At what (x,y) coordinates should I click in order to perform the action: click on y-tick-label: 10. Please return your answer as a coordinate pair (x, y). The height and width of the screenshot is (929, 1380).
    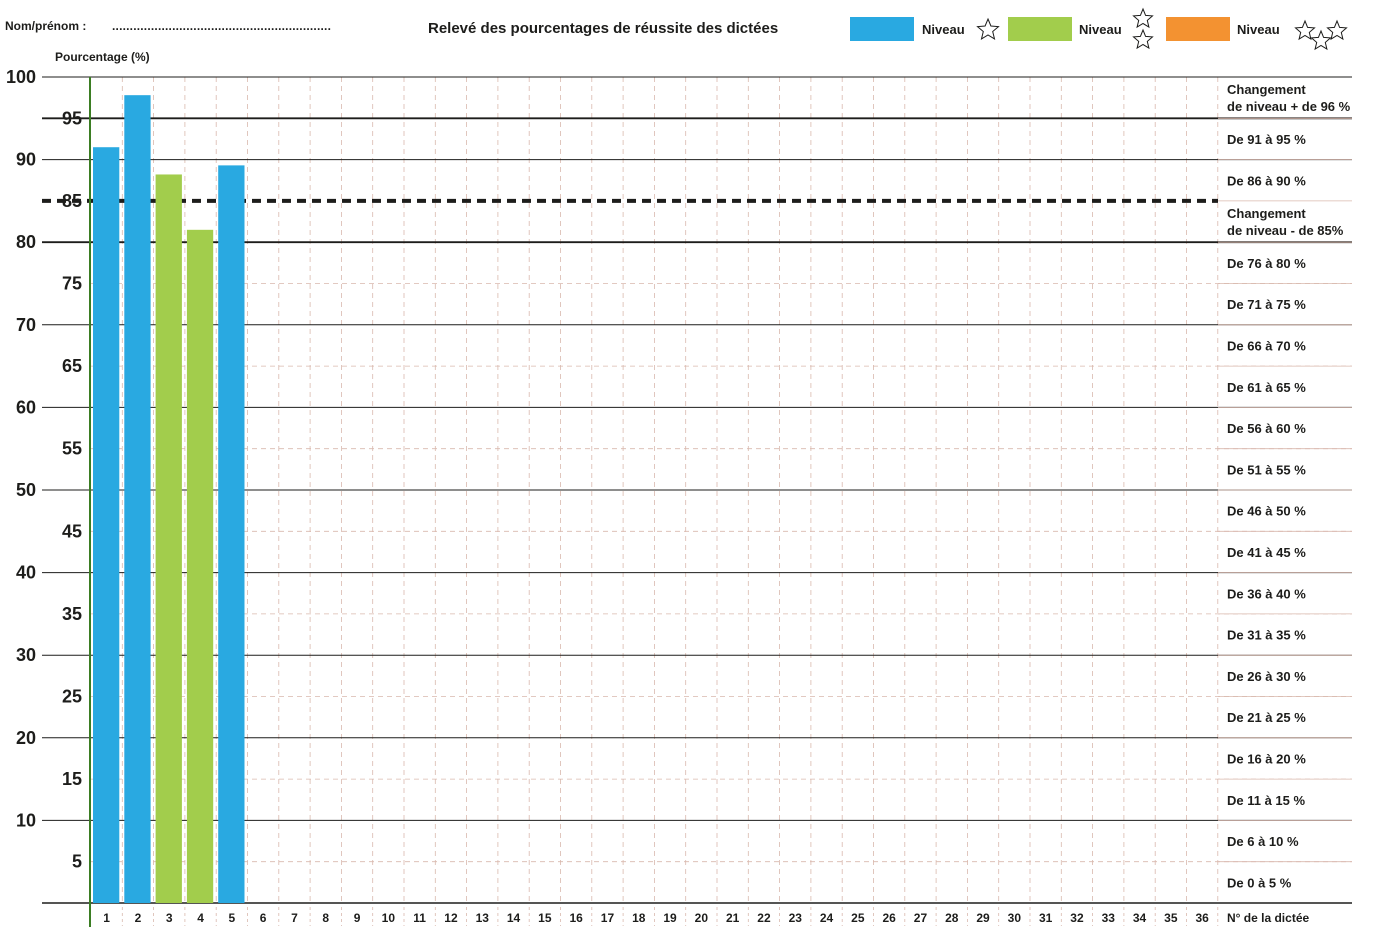
    Looking at the image, I should click on (26, 820).